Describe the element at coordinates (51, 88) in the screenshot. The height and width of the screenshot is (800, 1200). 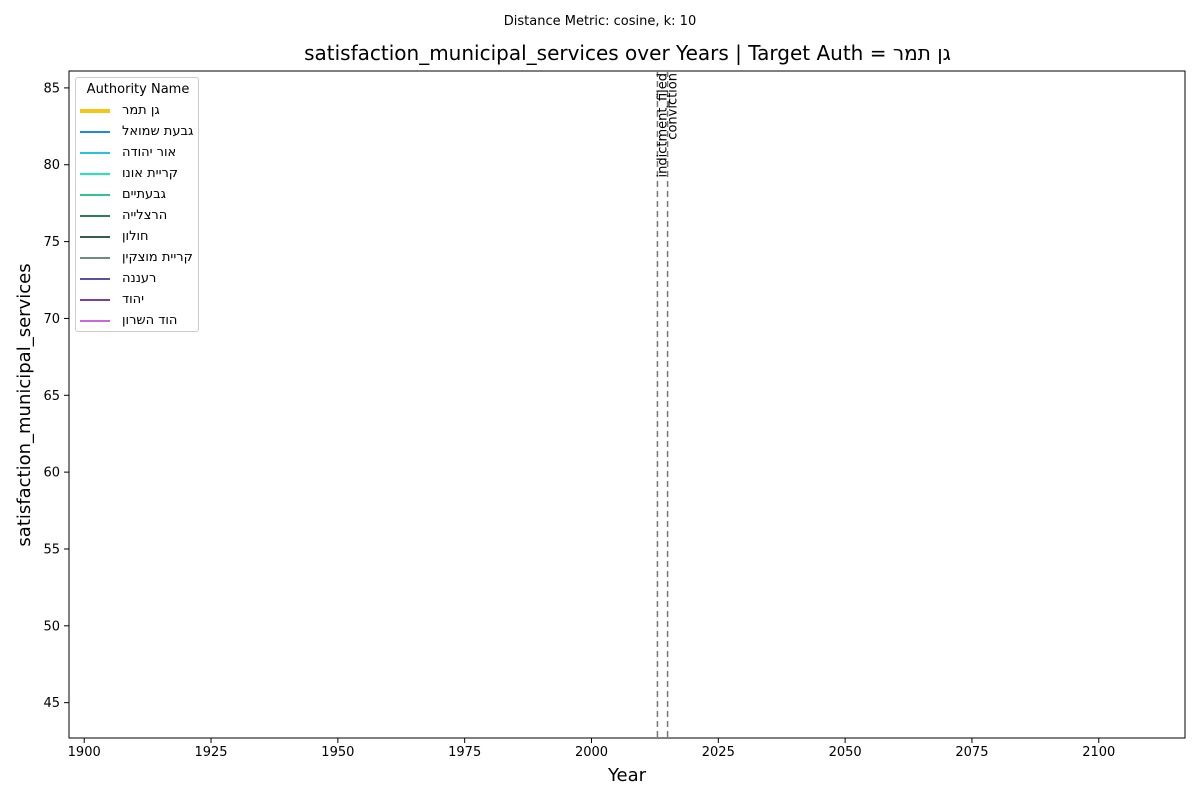
I see `y-tick-label: 85` at that location.